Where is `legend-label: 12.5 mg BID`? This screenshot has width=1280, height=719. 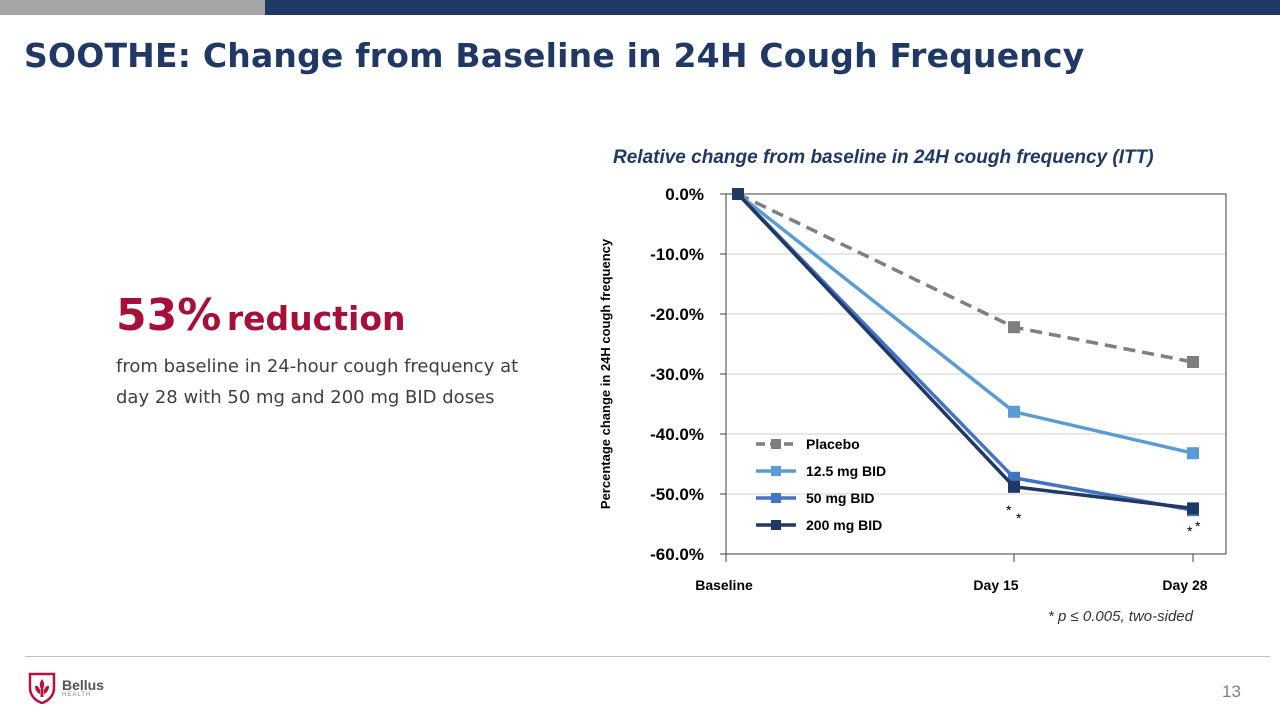 legend-label: 12.5 mg BID is located at coordinates (846, 471).